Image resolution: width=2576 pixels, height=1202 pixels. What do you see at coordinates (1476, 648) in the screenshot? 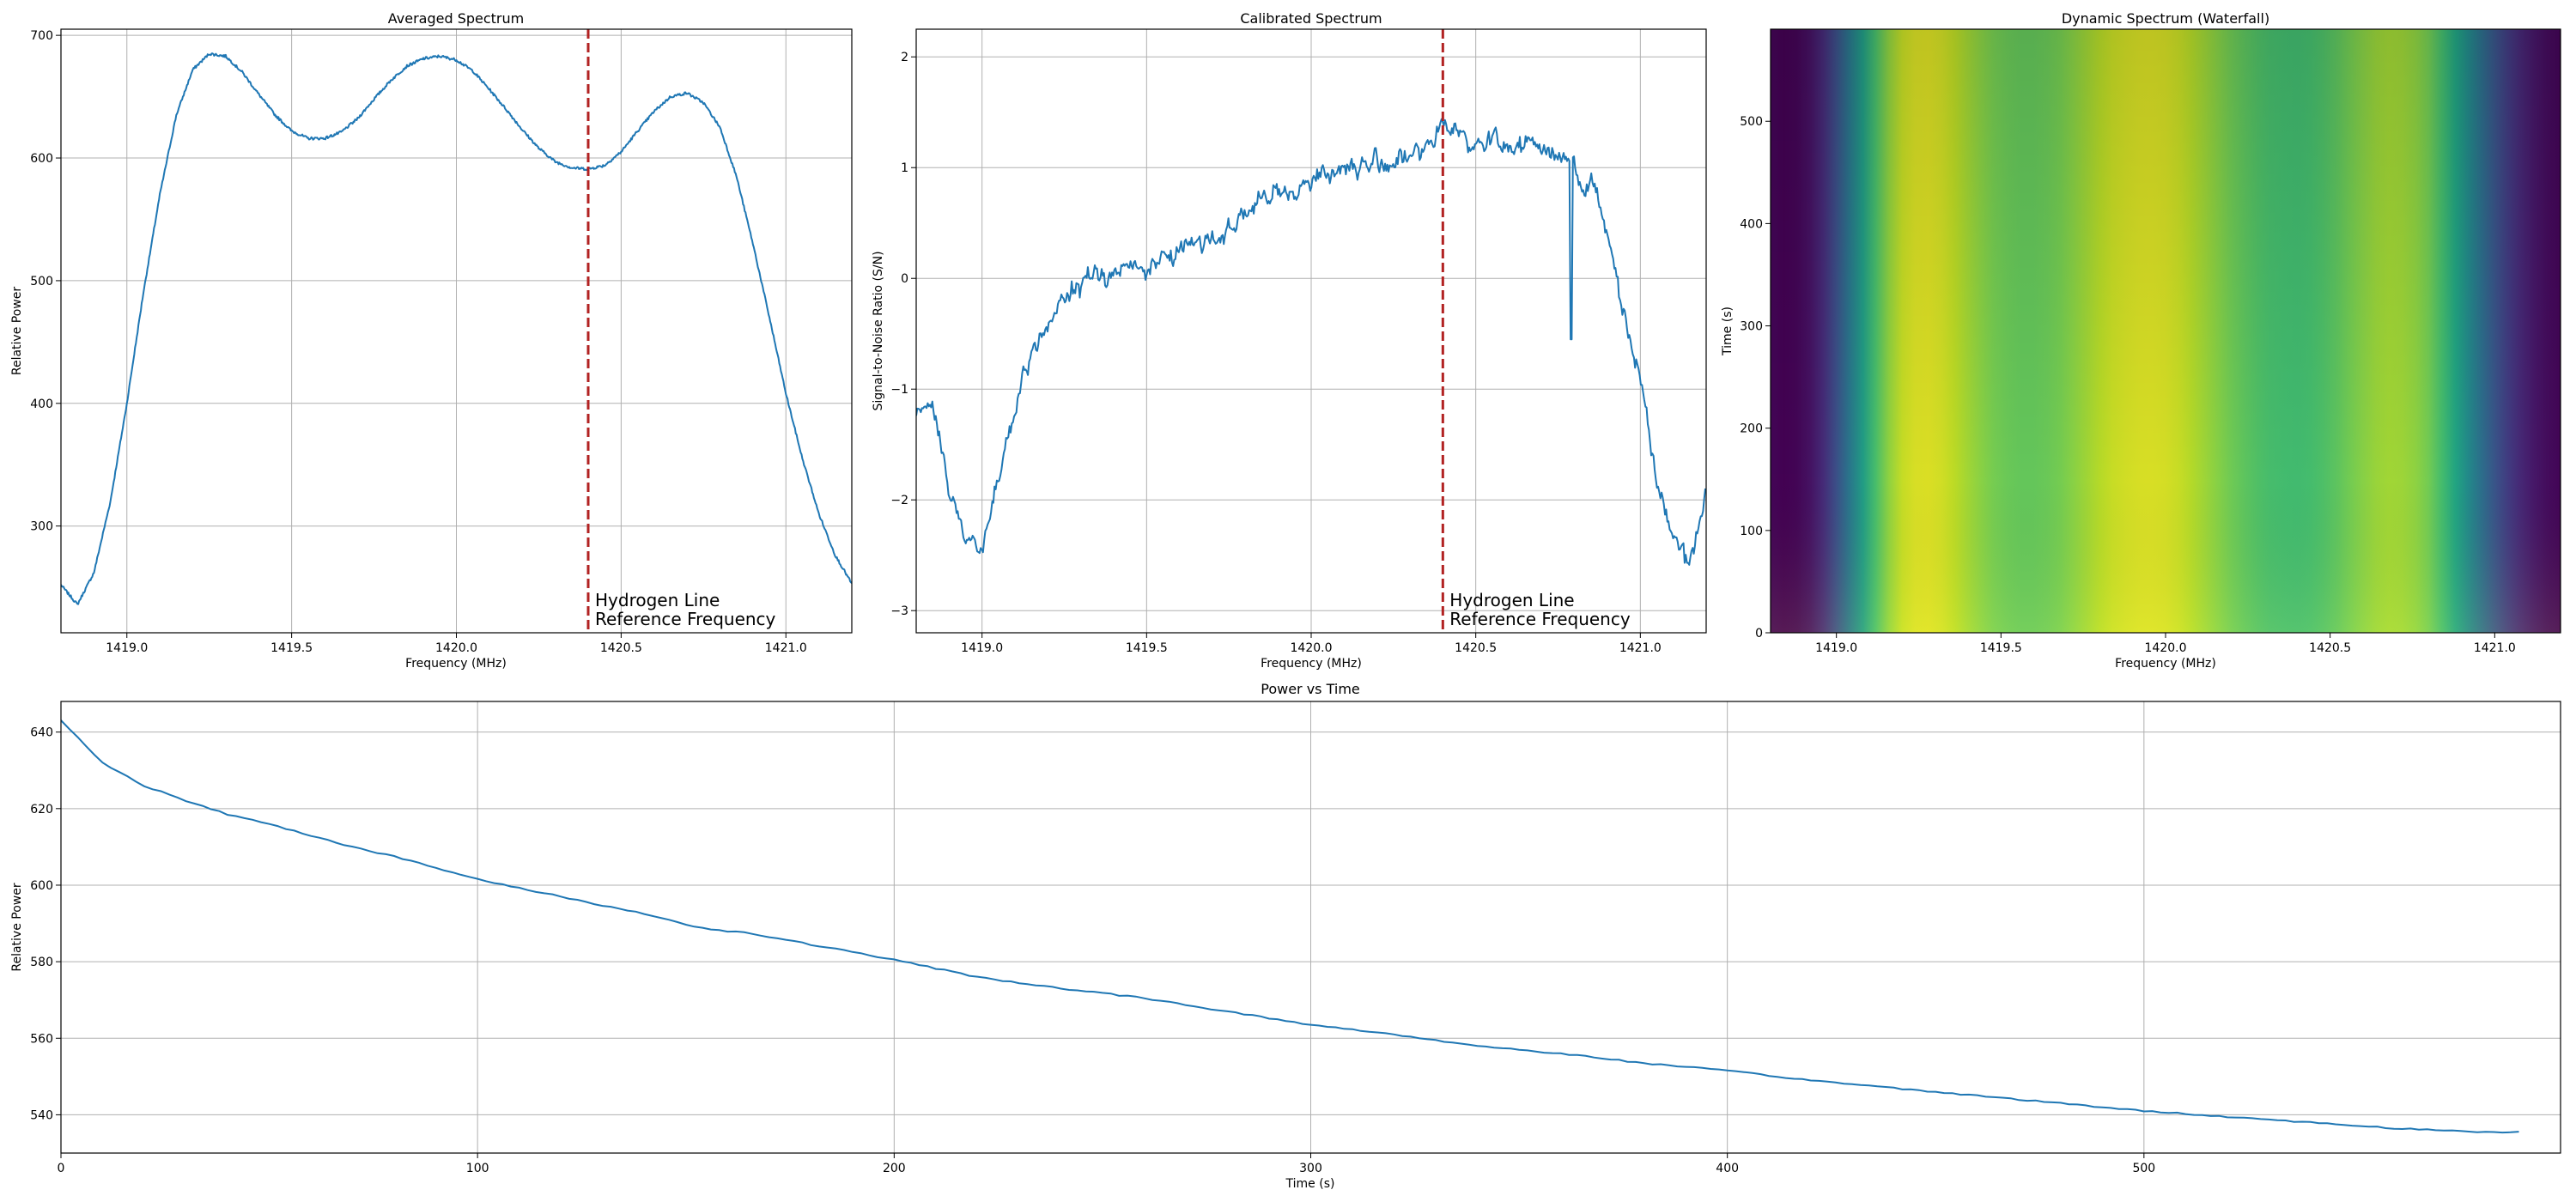
I see `calibrated-x-tick-label: 1420.5` at bounding box center [1476, 648].